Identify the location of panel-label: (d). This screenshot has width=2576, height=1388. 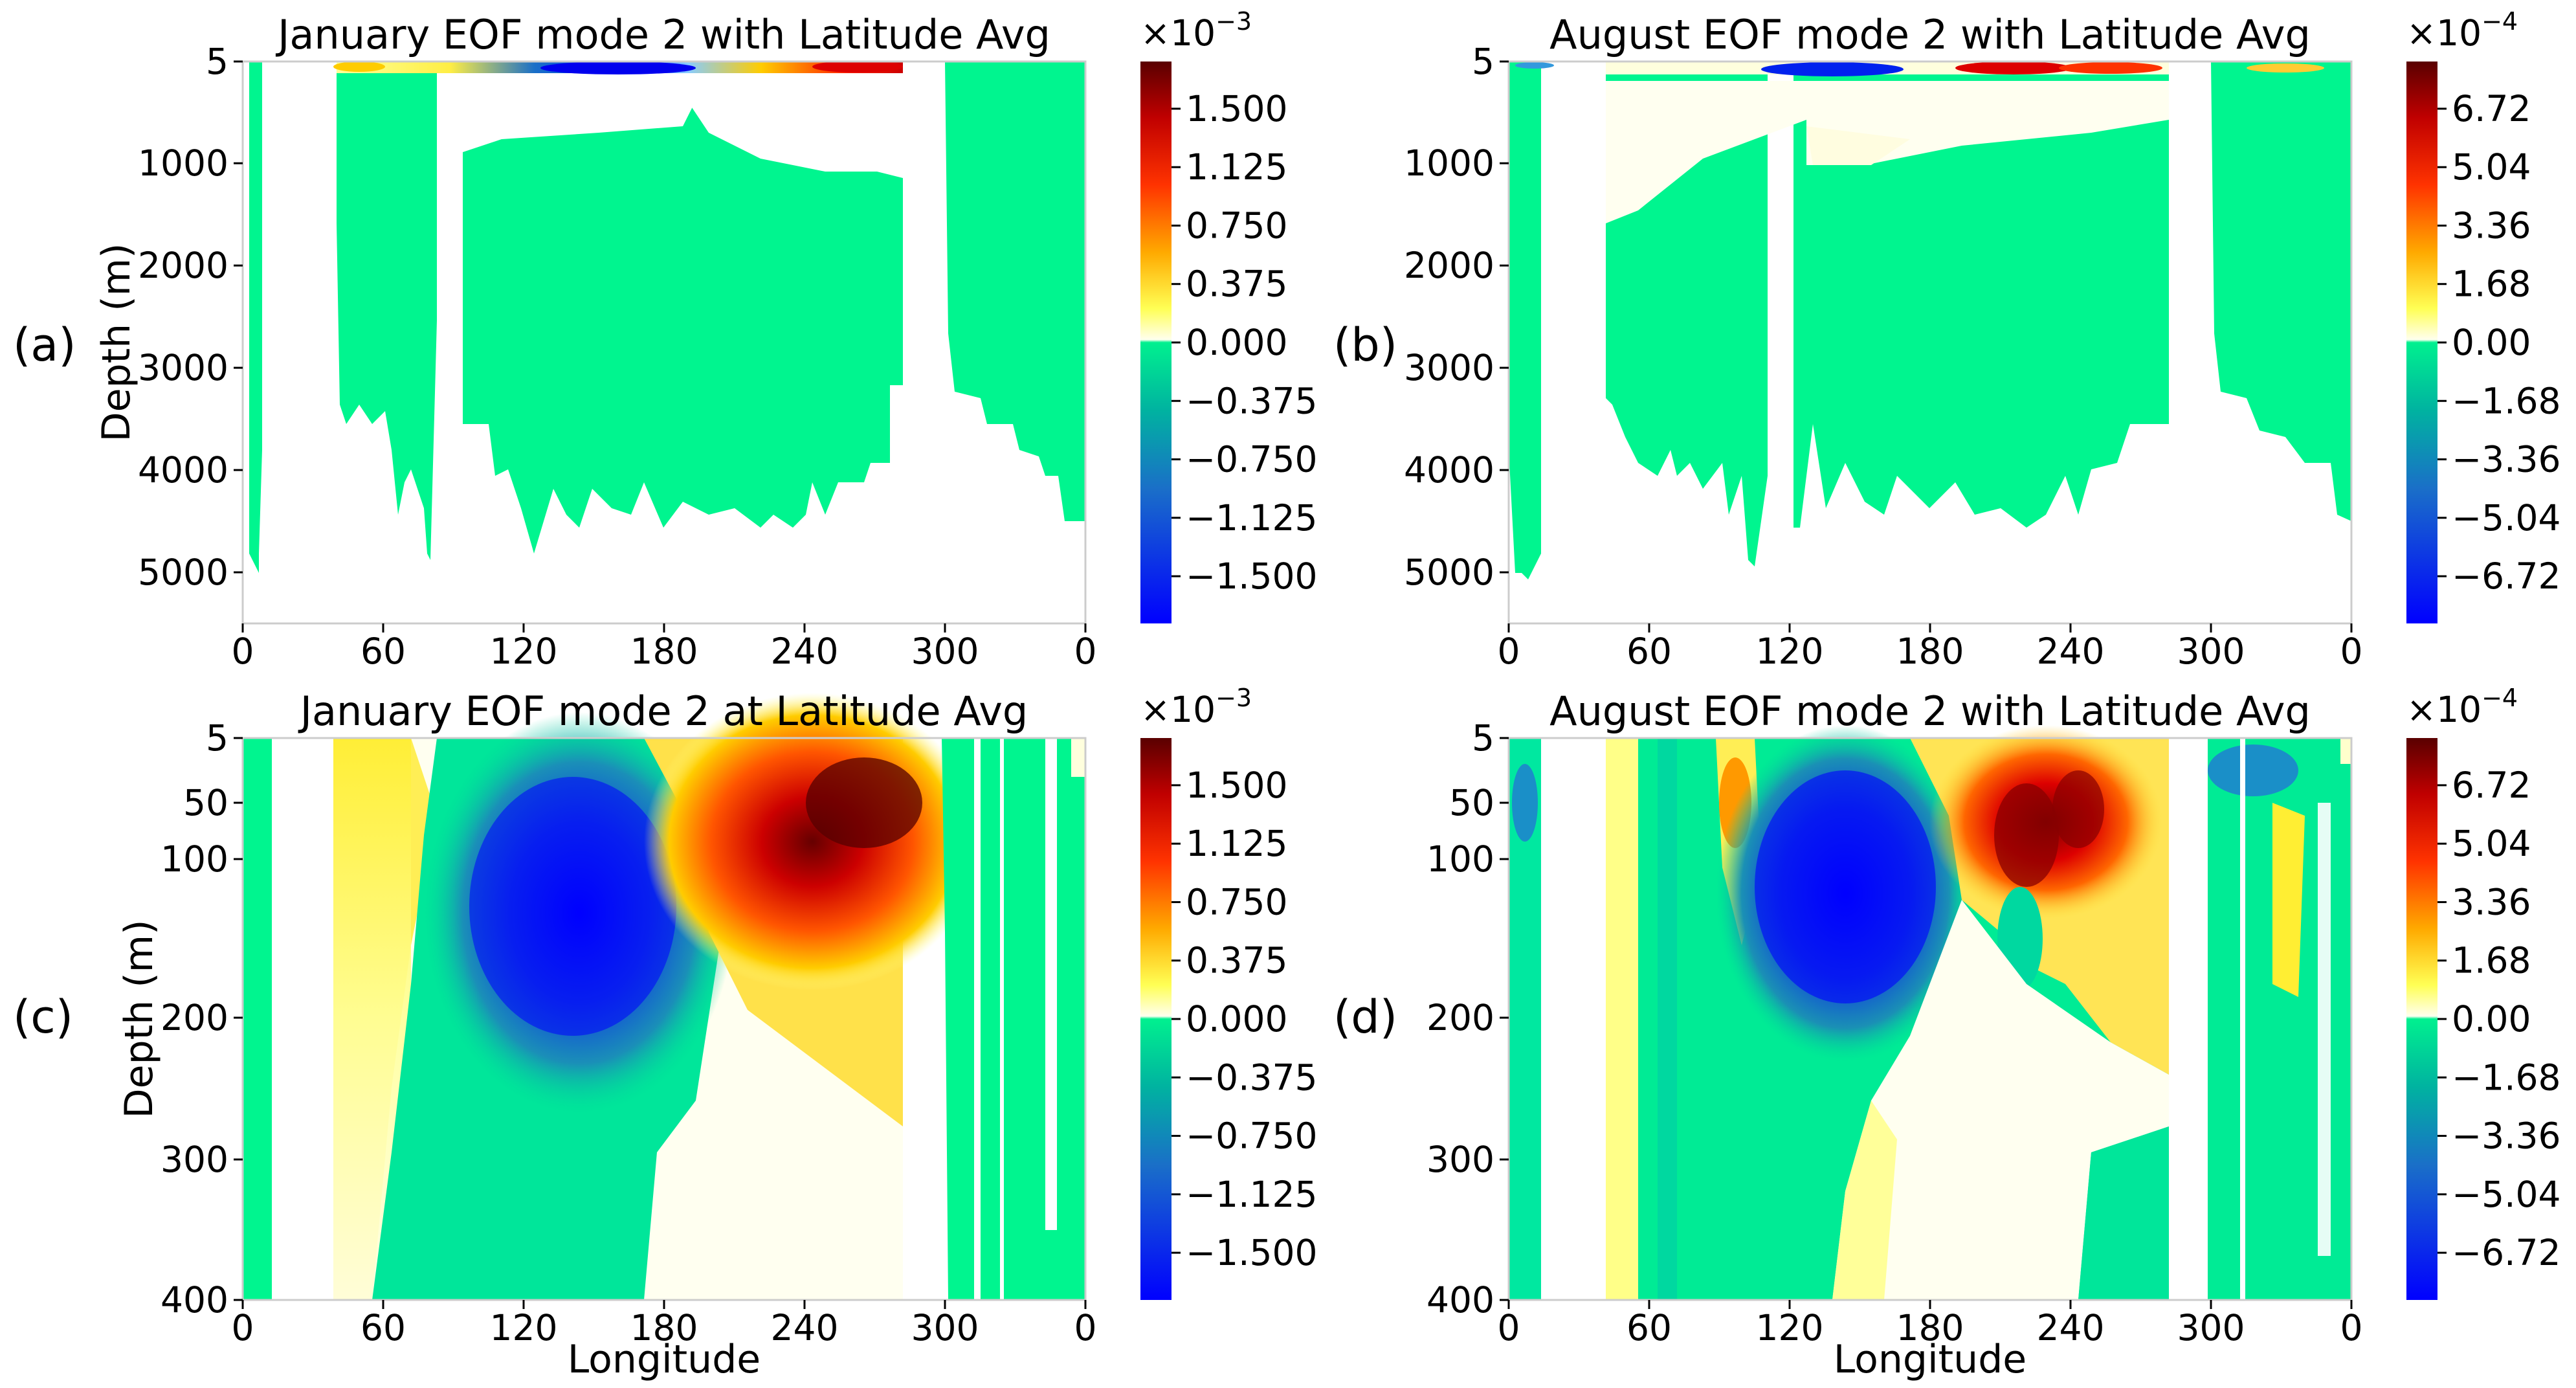
(1365, 1017).